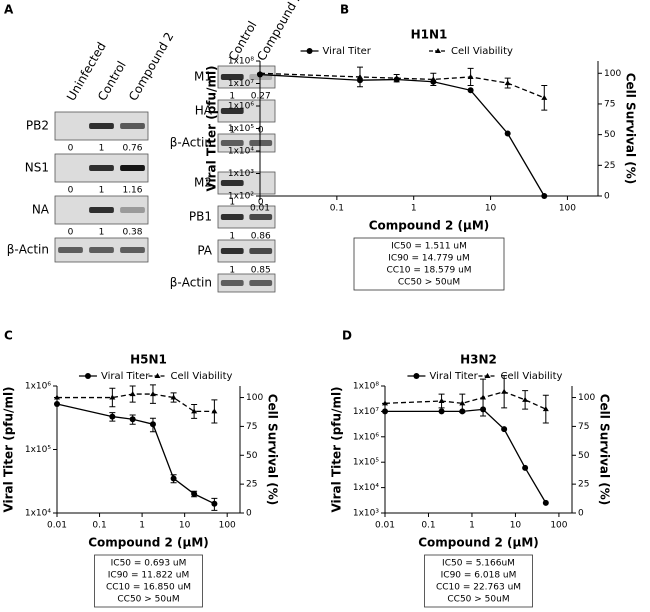  Describe the element at coordinates (610, 135) in the screenshot. I see `y2-tick-label: 50` at that location.